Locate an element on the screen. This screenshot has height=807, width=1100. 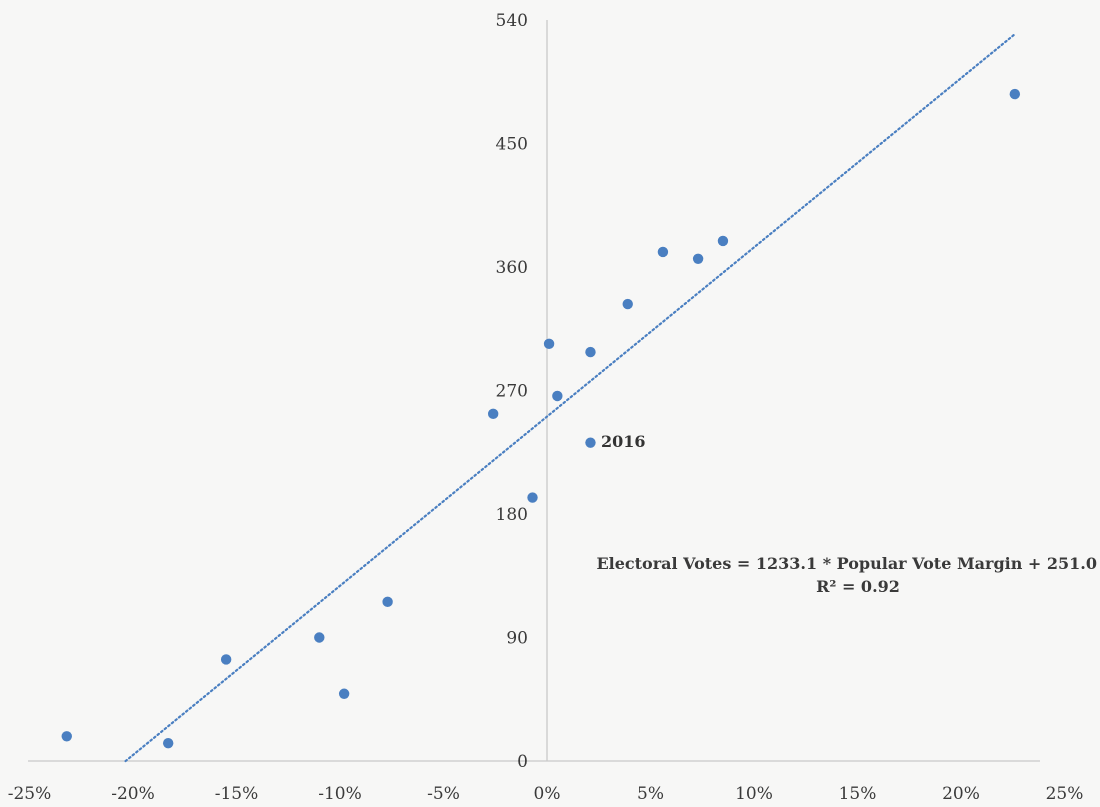
y-tick-label: 540 is located at coordinates (512, 21).